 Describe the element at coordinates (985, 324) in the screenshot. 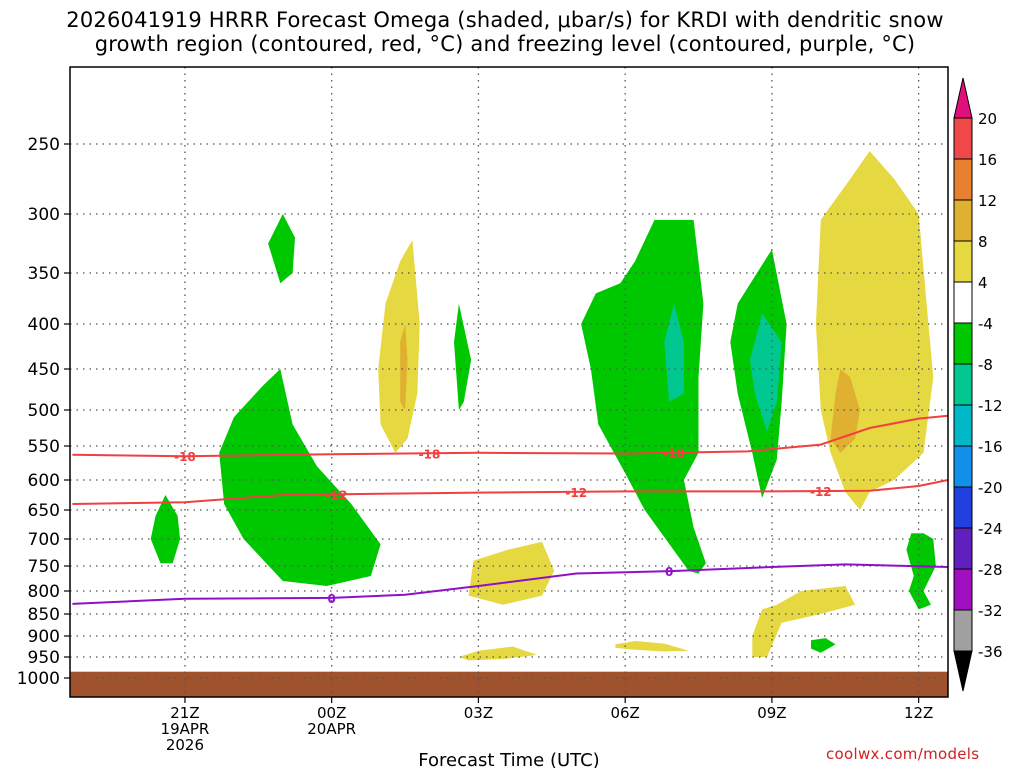

I see `colorbar-label-5: -4` at that location.